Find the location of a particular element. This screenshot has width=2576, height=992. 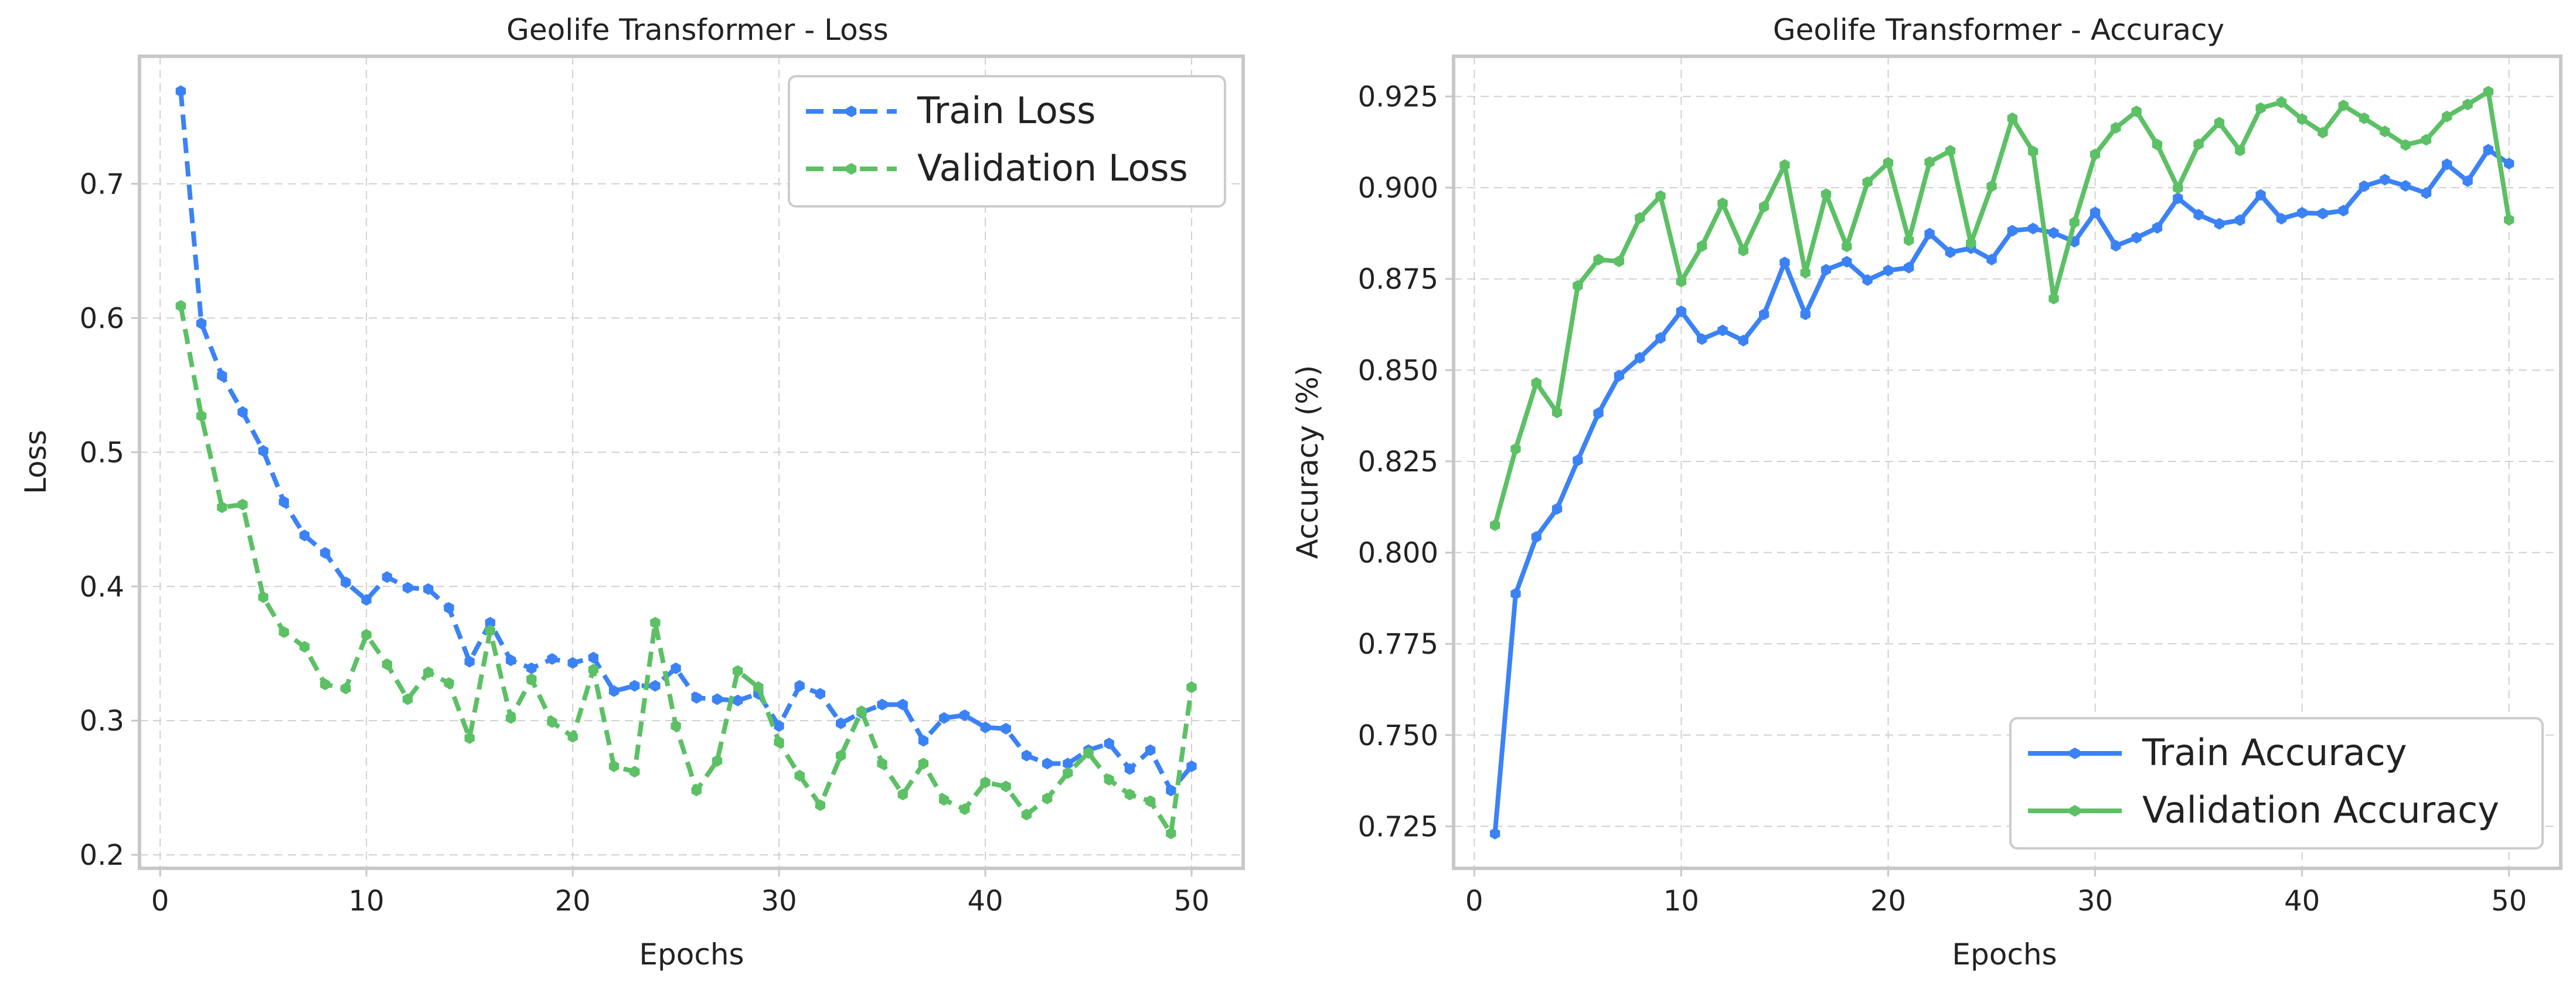

accuracy-y-axis-label: Accuracy (%) is located at coordinates (1308, 462).